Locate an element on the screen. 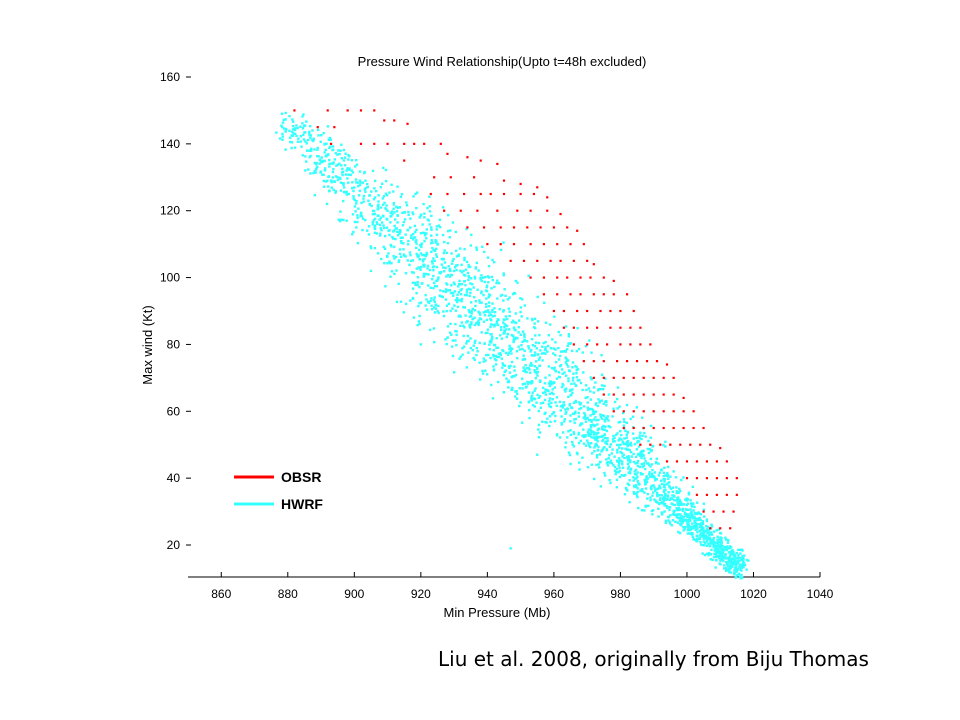 This screenshot has width=960, height=720. x-tick-label: 880 is located at coordinates (288, 594).